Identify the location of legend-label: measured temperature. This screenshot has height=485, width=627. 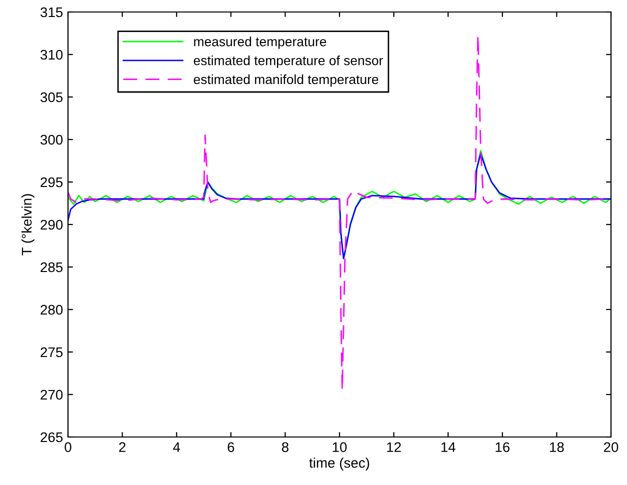
(260, 42).